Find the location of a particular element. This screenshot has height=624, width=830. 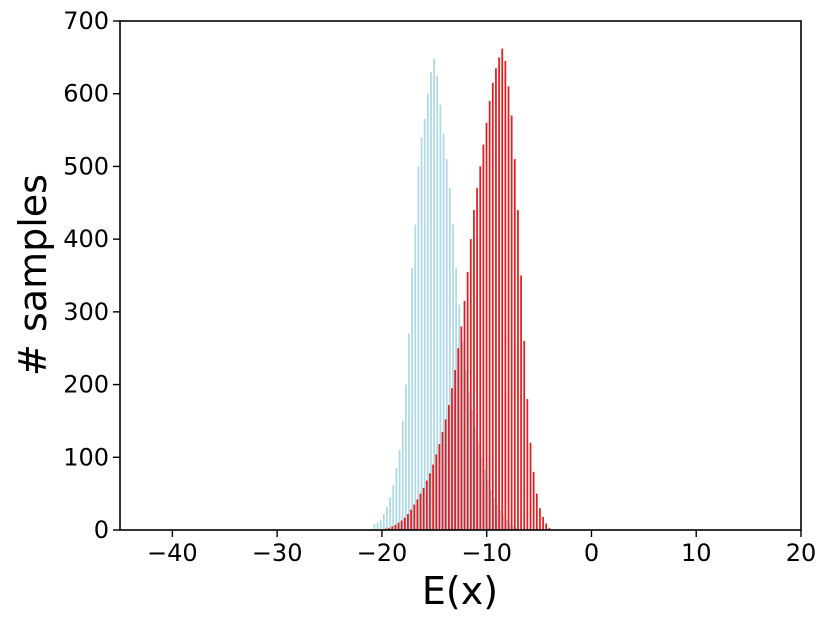

x-axis: −40 −30 −20 −10 0 10 20 is located at coordinates (481, 548).